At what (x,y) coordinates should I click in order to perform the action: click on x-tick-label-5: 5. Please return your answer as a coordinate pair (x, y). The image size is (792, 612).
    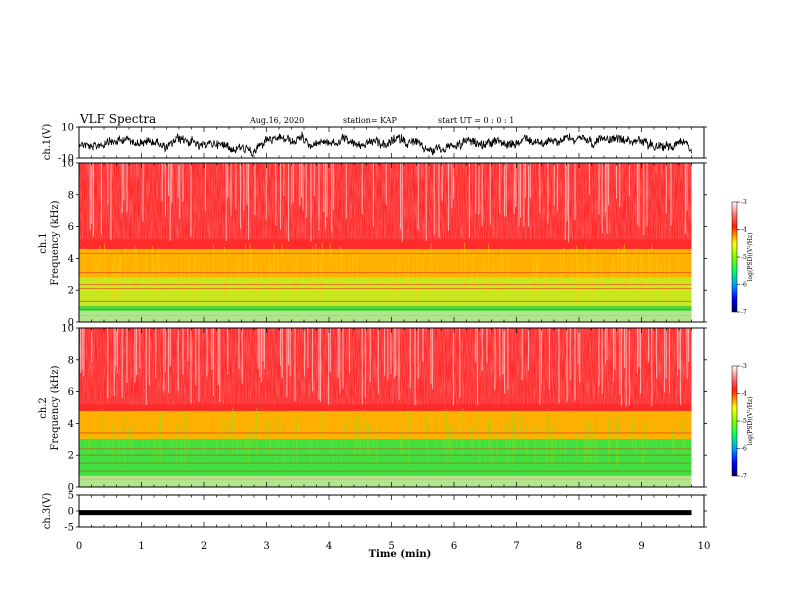
    Looking at the image, I should click on (391, 546).